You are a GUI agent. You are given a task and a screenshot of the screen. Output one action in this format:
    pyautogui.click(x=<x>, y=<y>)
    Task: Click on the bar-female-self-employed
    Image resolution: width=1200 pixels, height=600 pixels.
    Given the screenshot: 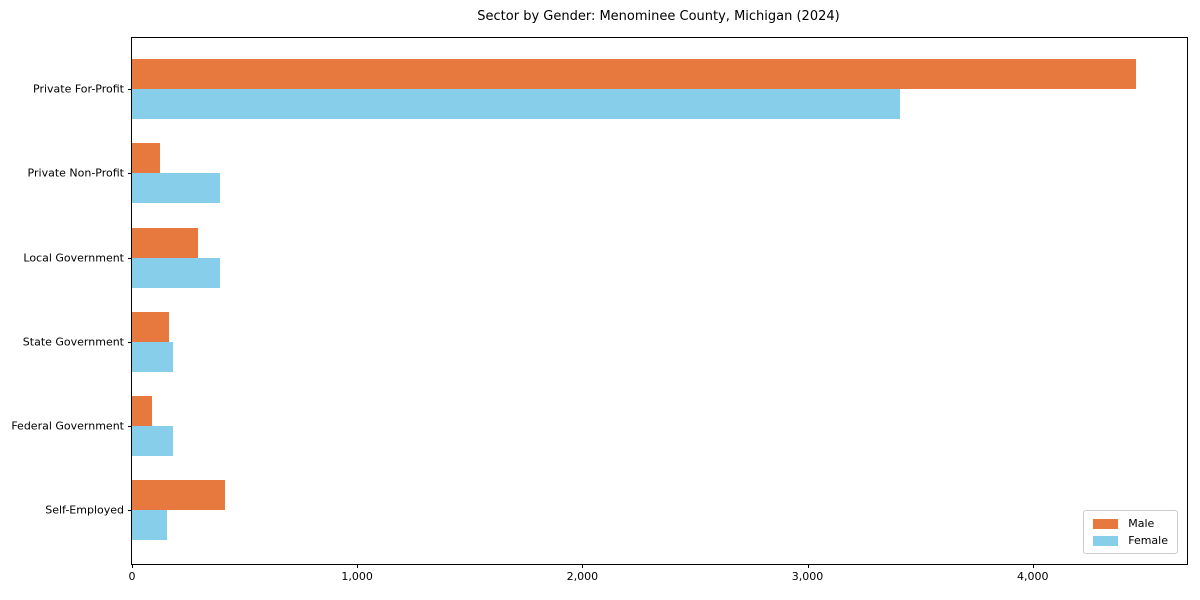 What is the action you would take?
    pyautogui.click(x=149, y=525)
    